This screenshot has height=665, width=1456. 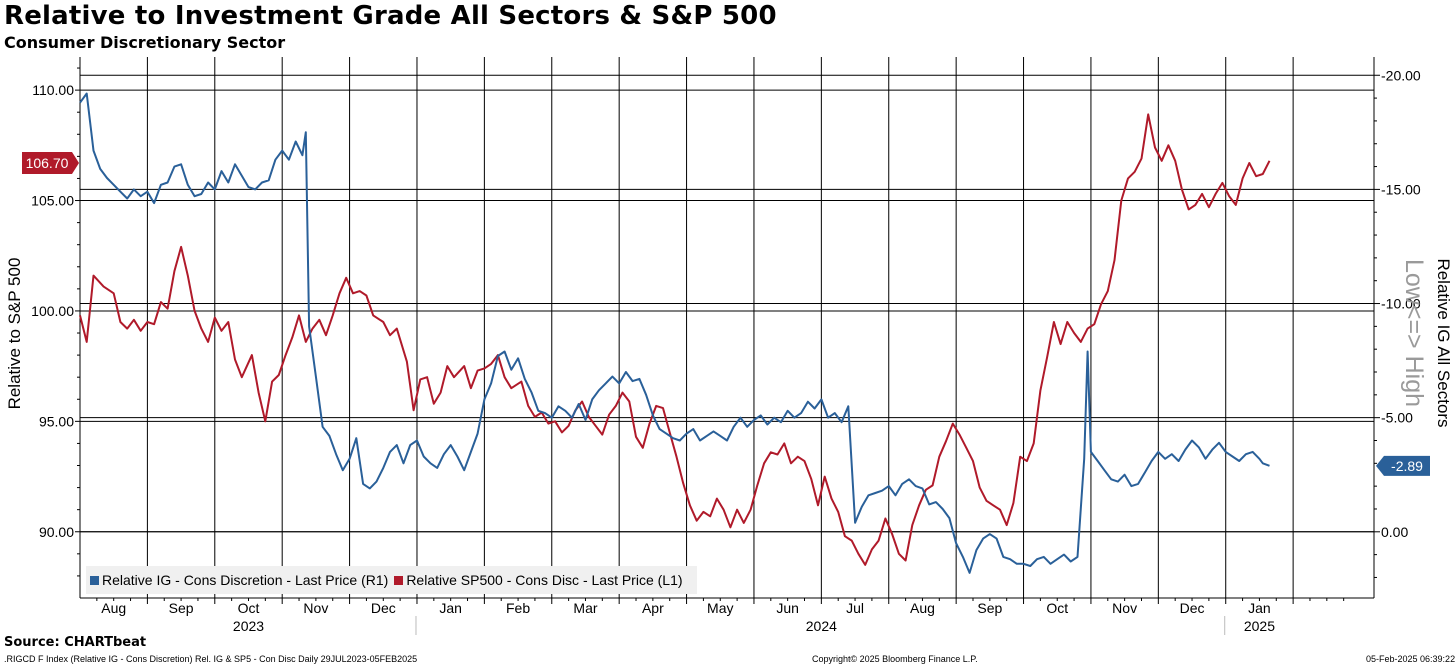 What do you see at coordinates (1414, 333) in the screenshot?
I see `right-axis-annotation: Low<=> High` at bounding box center [1414, 333].